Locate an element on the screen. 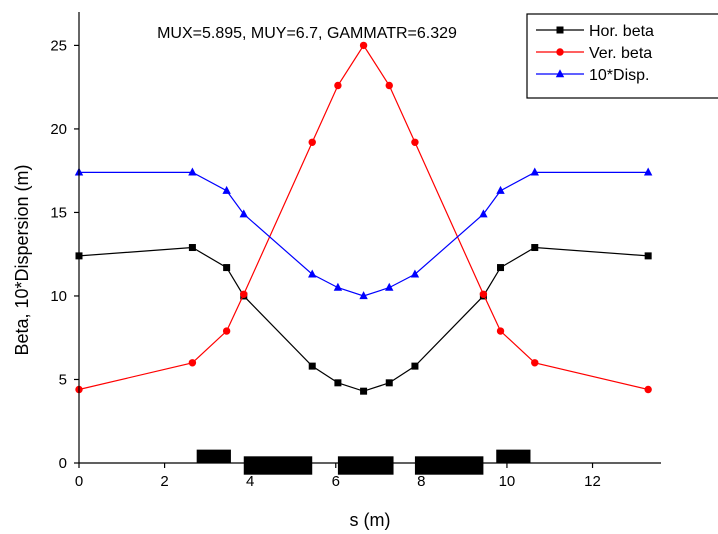 The height and width of the screenshot is (534, 718). x-ticks-layer: 0 2 4 6 8 10 12 is located at coordinates (338, 476).